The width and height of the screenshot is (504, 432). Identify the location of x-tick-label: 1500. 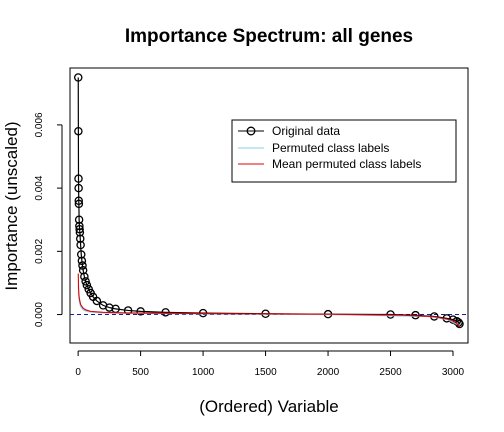
(265, 372).